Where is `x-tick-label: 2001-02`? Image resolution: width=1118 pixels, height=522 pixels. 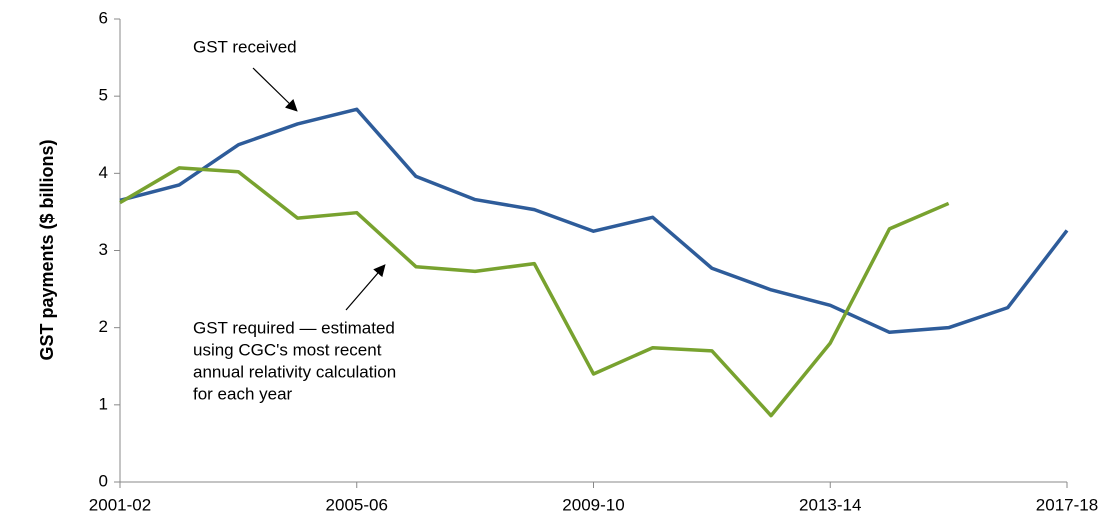
x-tick-label: 2001-02 is located at coordinates (120, 504).